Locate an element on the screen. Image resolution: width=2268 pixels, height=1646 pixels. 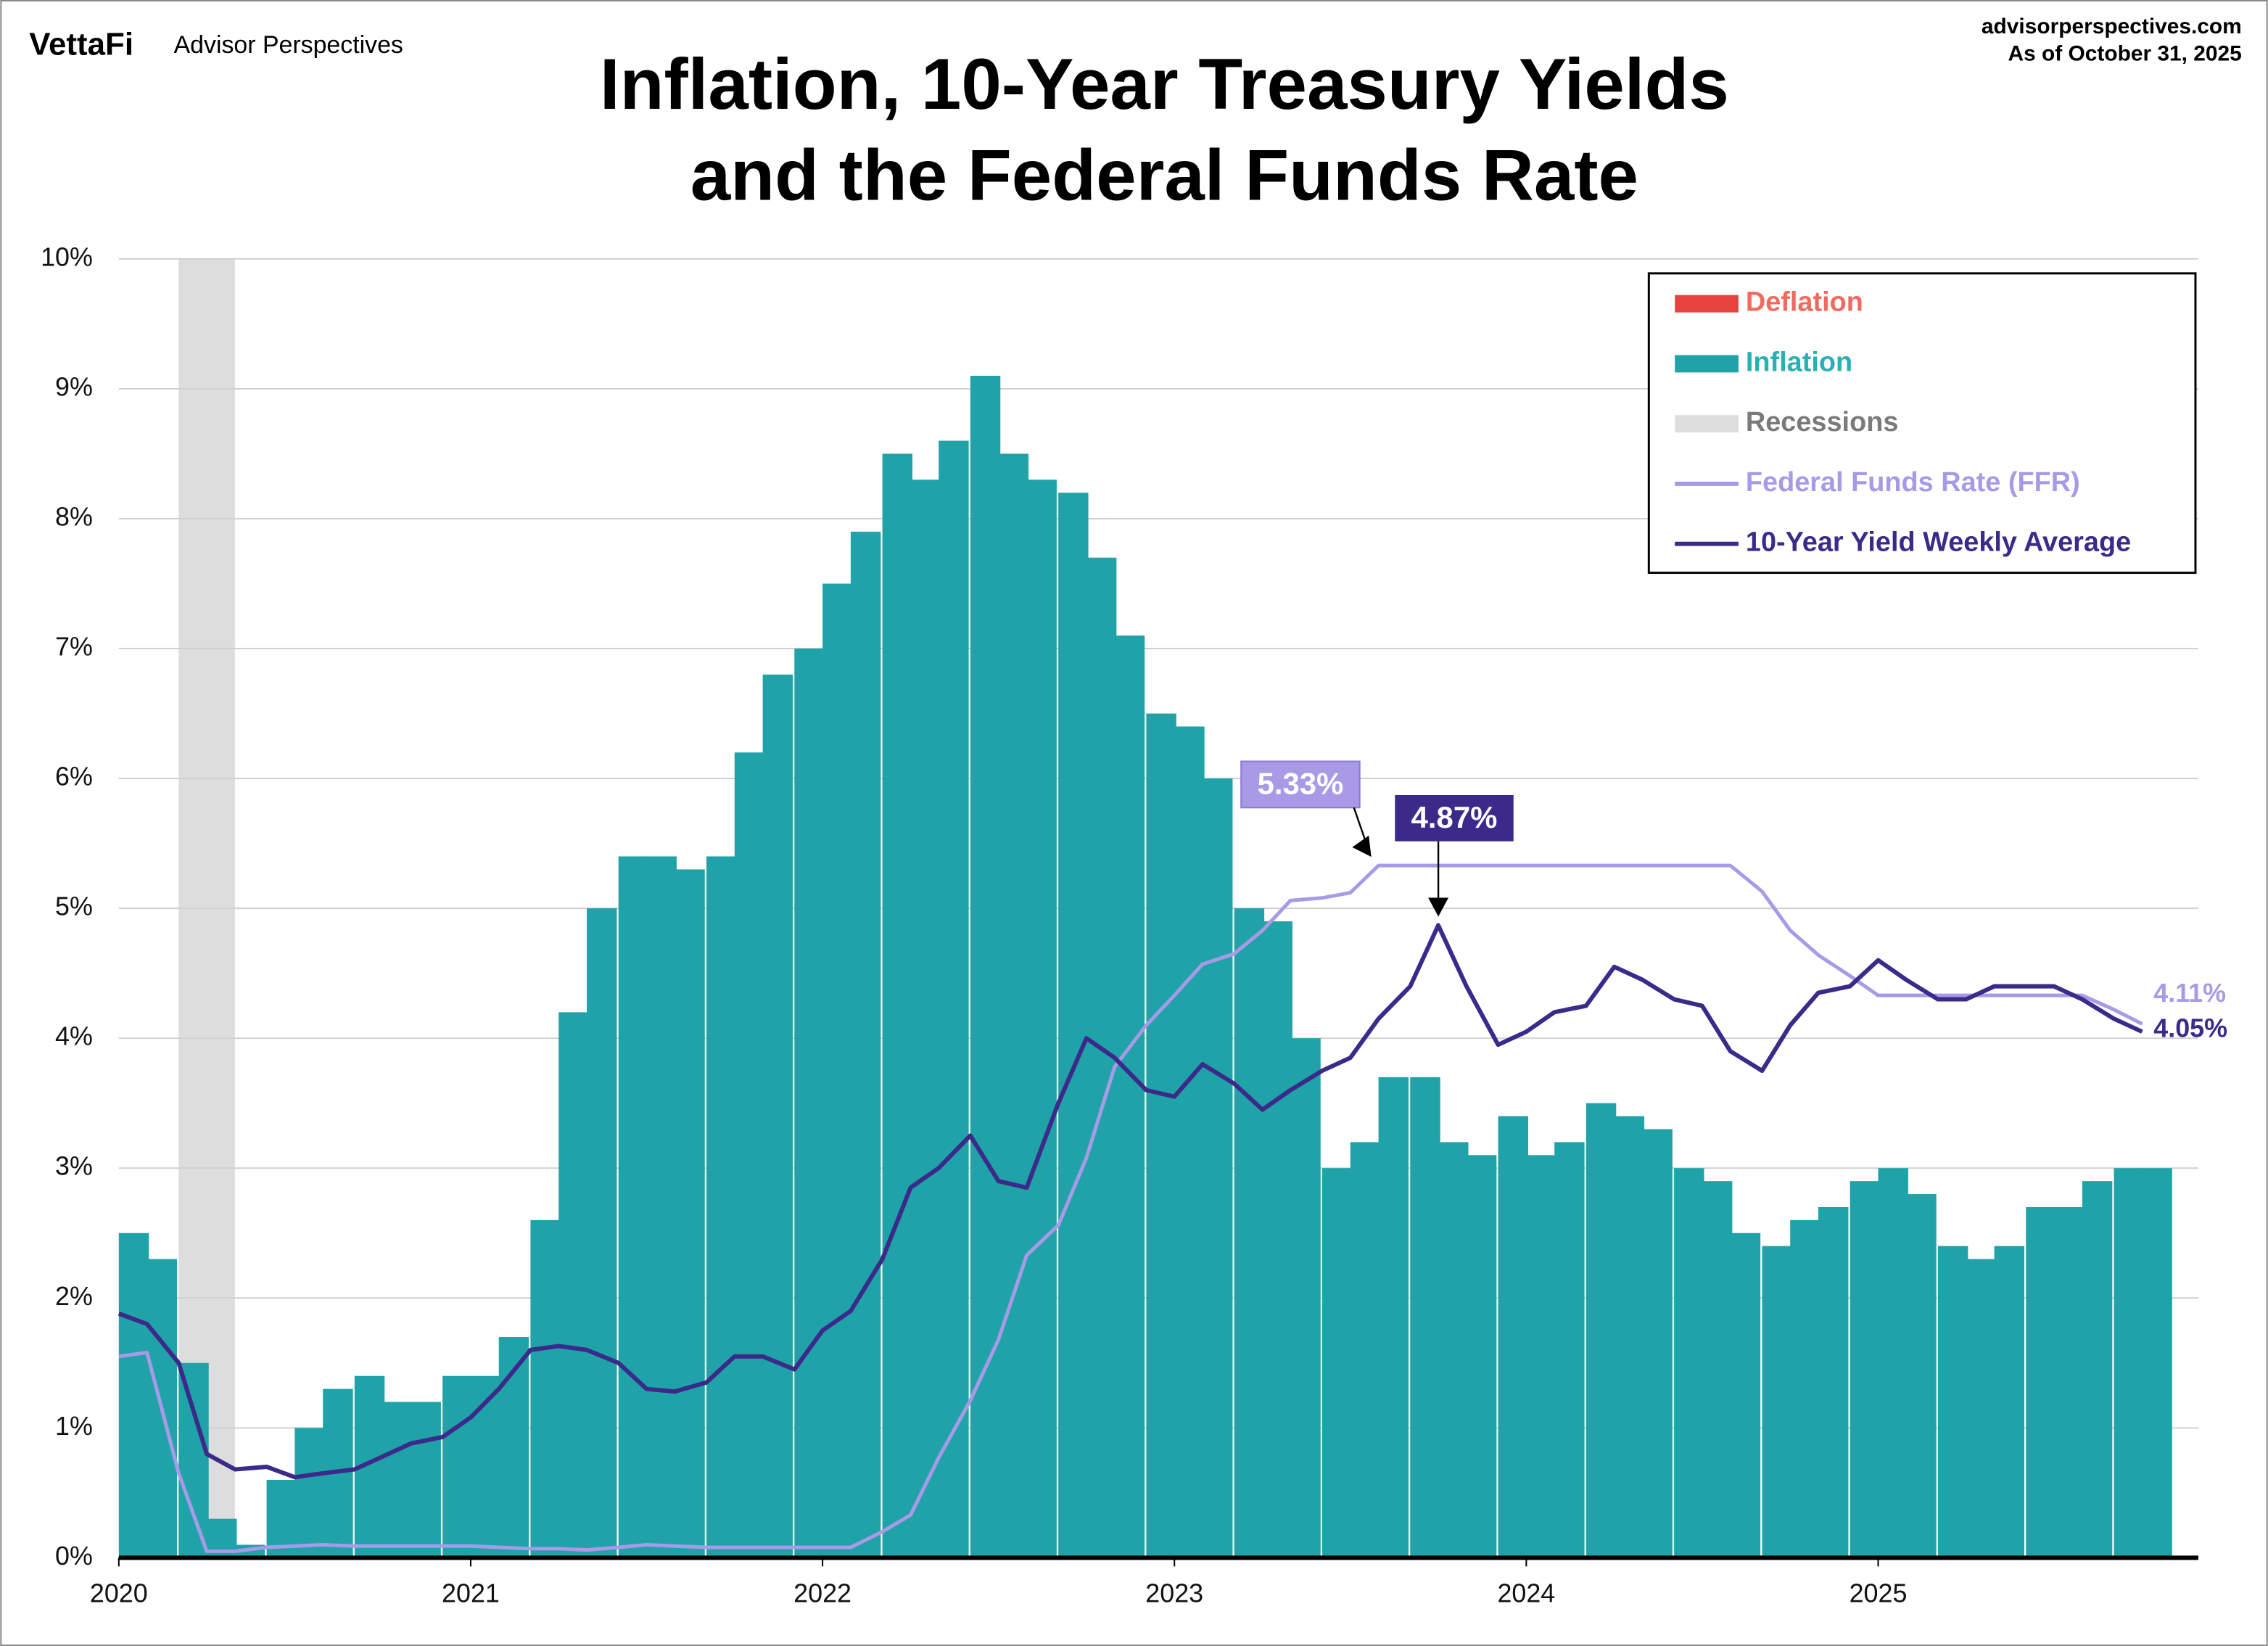
legend-label: Inflation is located at coordinates (1799, 362).